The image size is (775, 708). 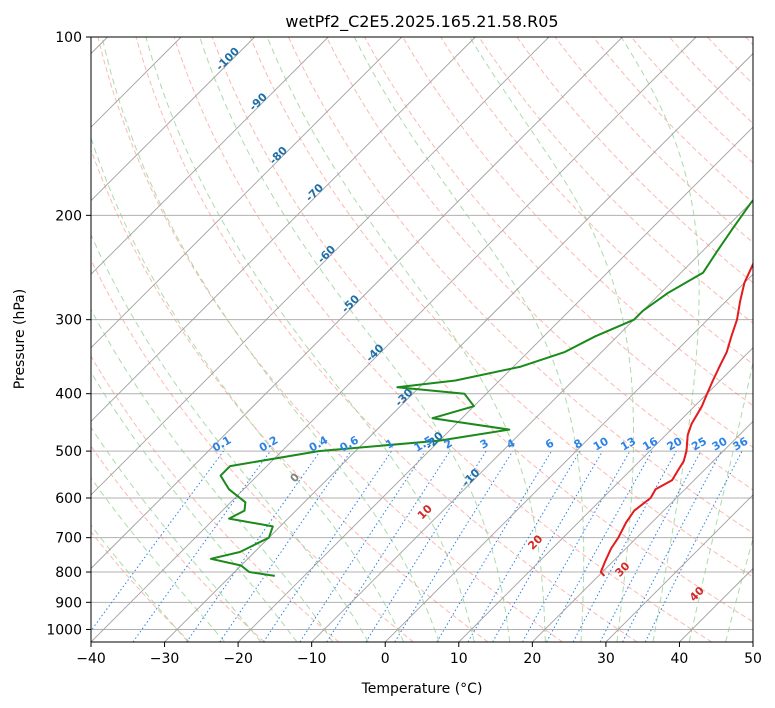 What do you see at coordinates (68, 603) in the screenshot?
I see `y-tick-label: 900` at bounding box center [68, 603].